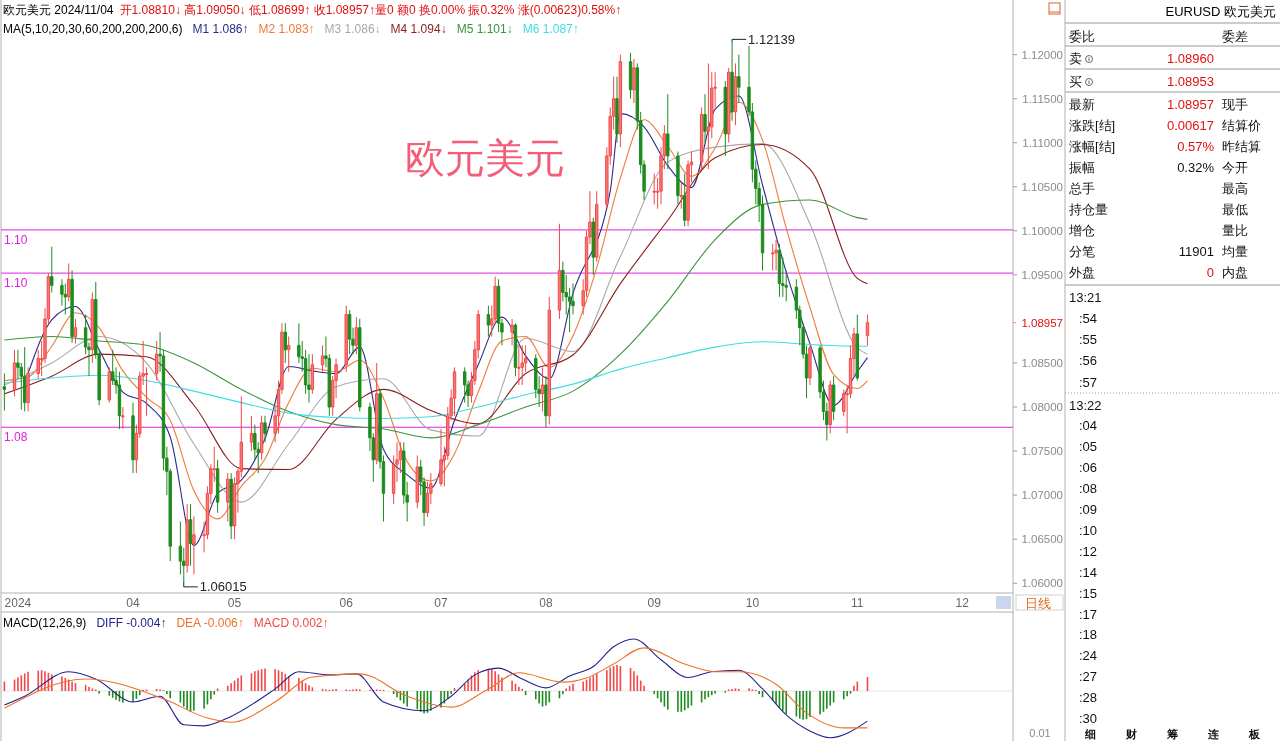 This screenshot has height=741, width=1280. I want to click on text: 委差, so click(1235, 36).